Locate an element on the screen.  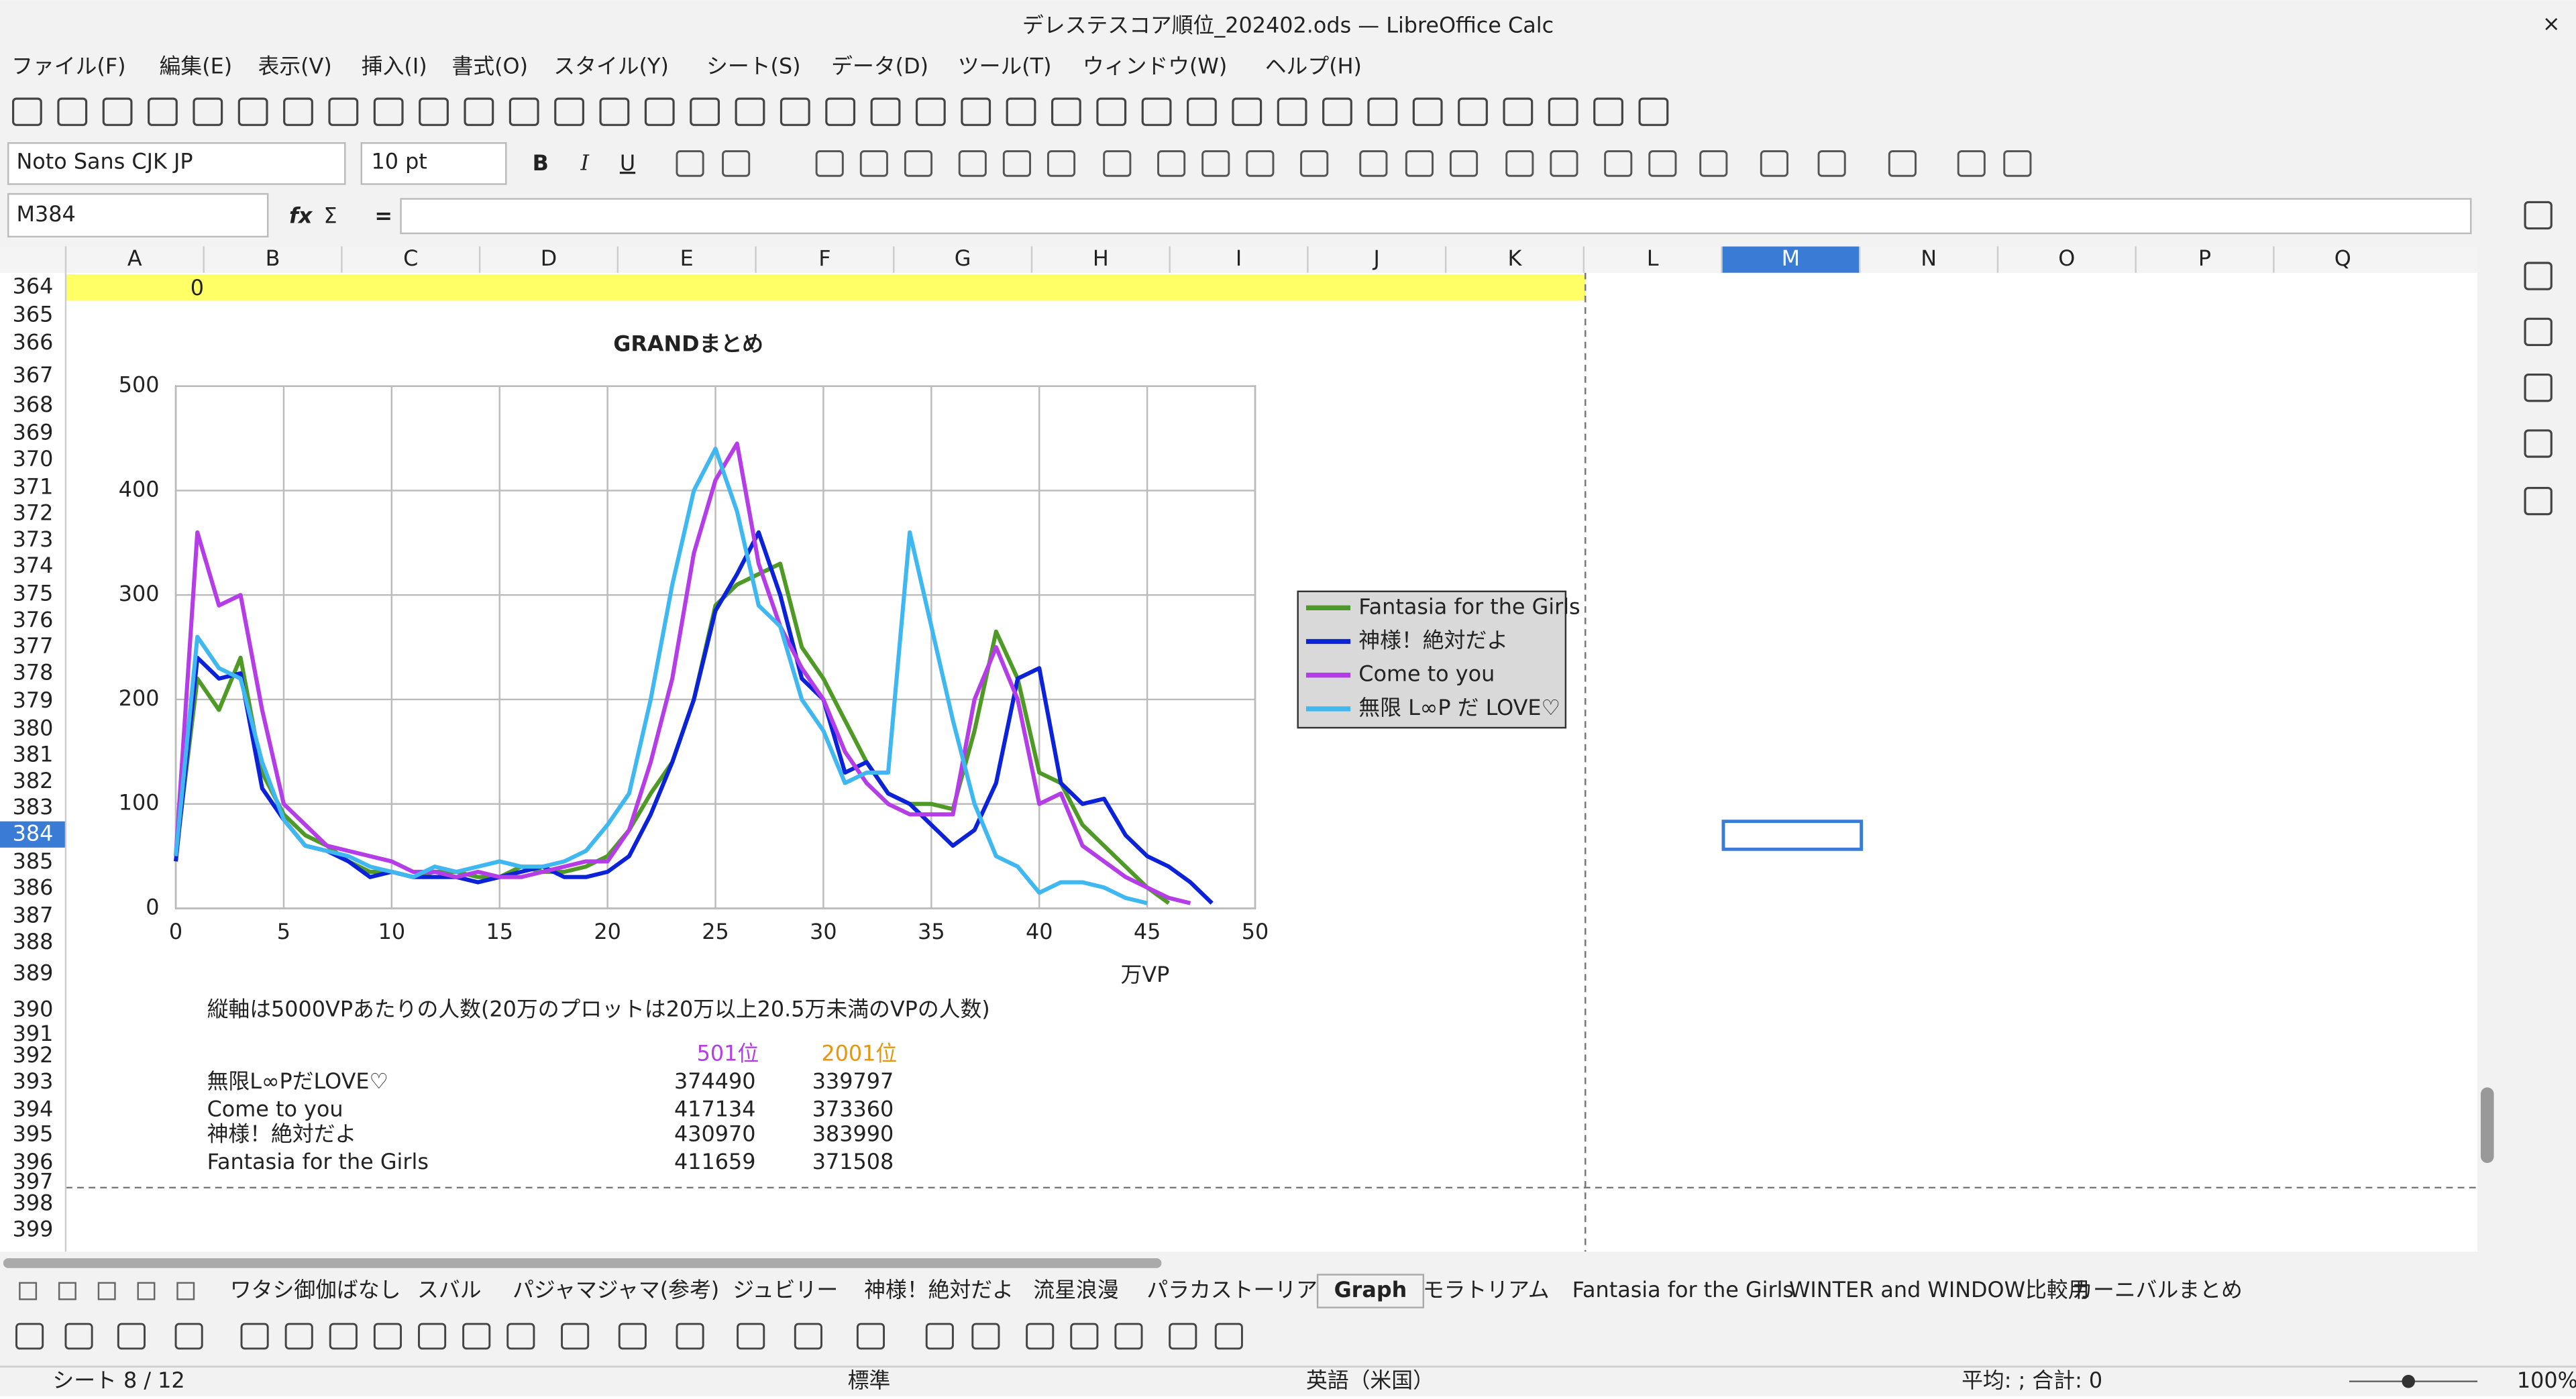
sheet-tab: ワタシ御伽ばなし is located at coordinates (315, 1289).